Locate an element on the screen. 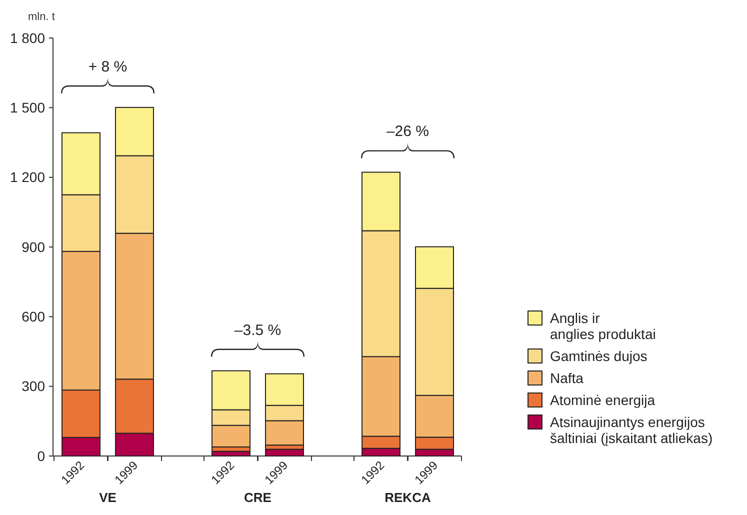 The image size is (747, 515). legend-label: Nafta is located at coordinates (567, 378).